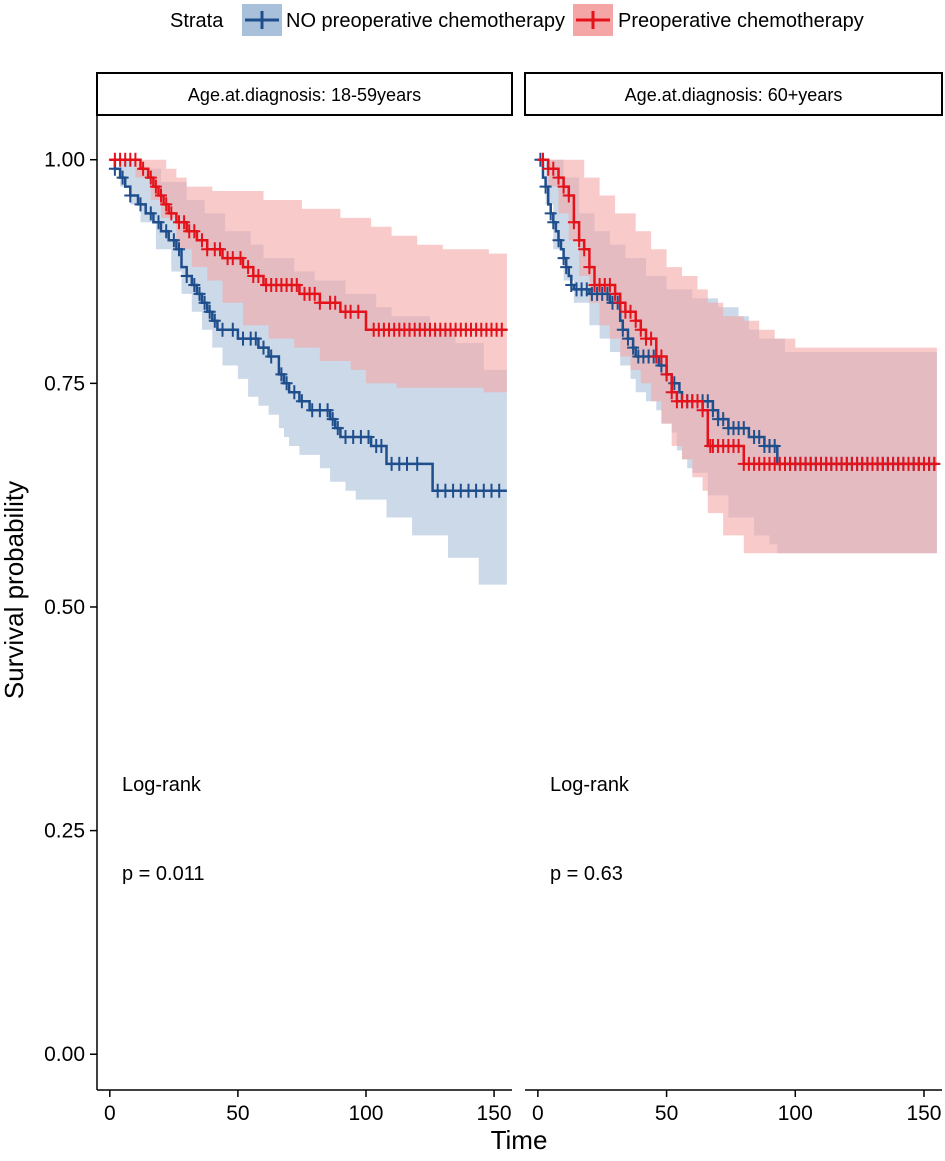  I want to click on strip-label: Age.at.diagnosis: 18-59years, so click(304, 95).